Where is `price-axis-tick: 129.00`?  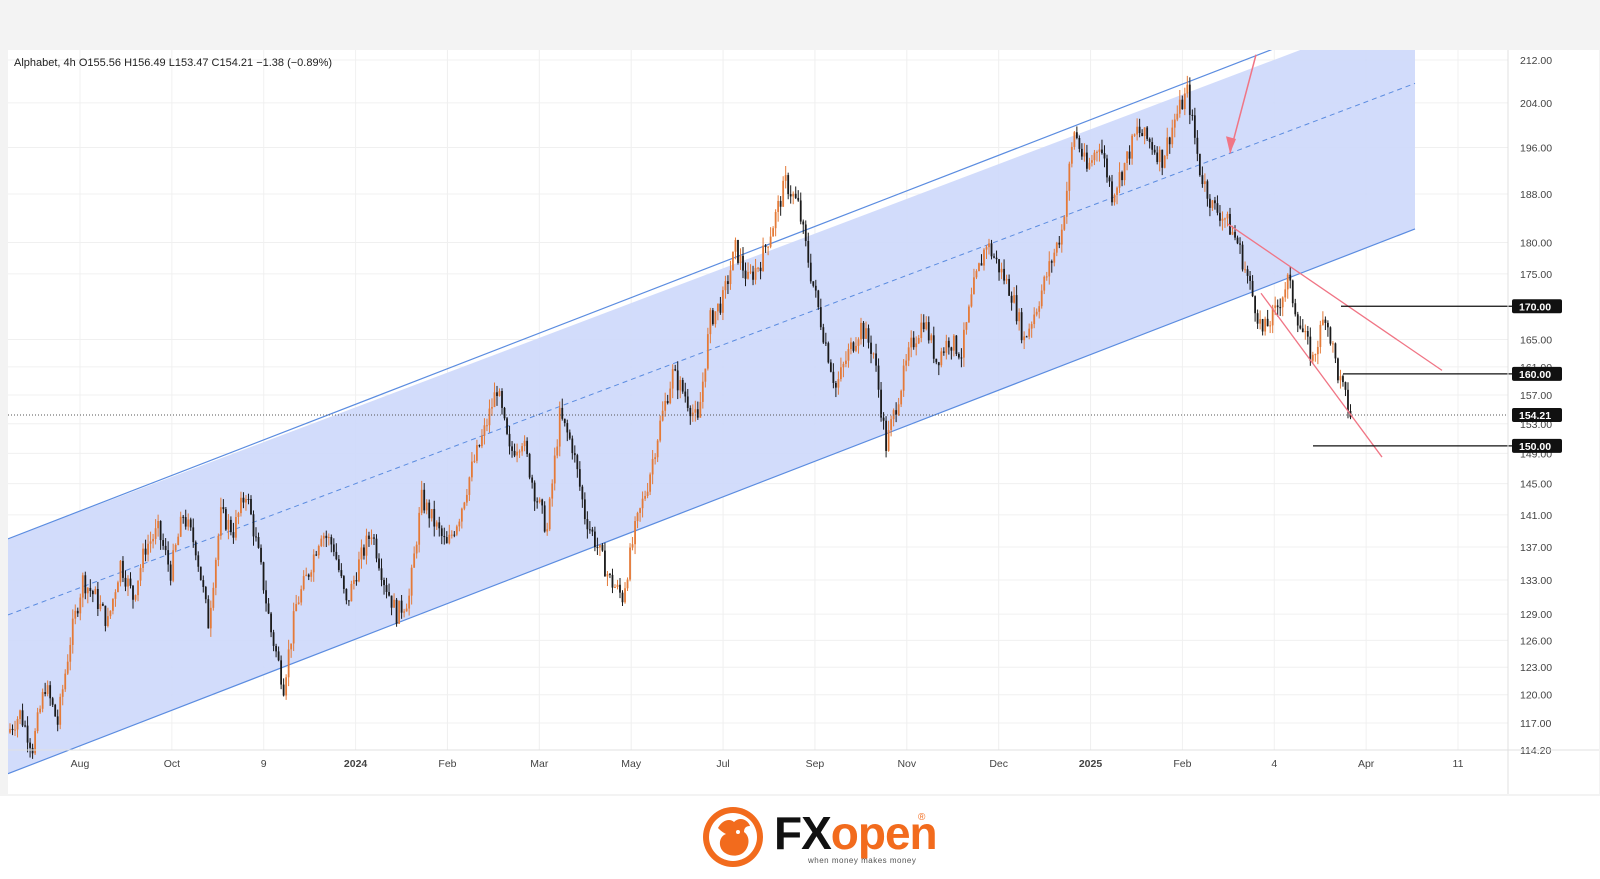 price-axis-tick: 129.00 is located at coordinates (1536, 615).